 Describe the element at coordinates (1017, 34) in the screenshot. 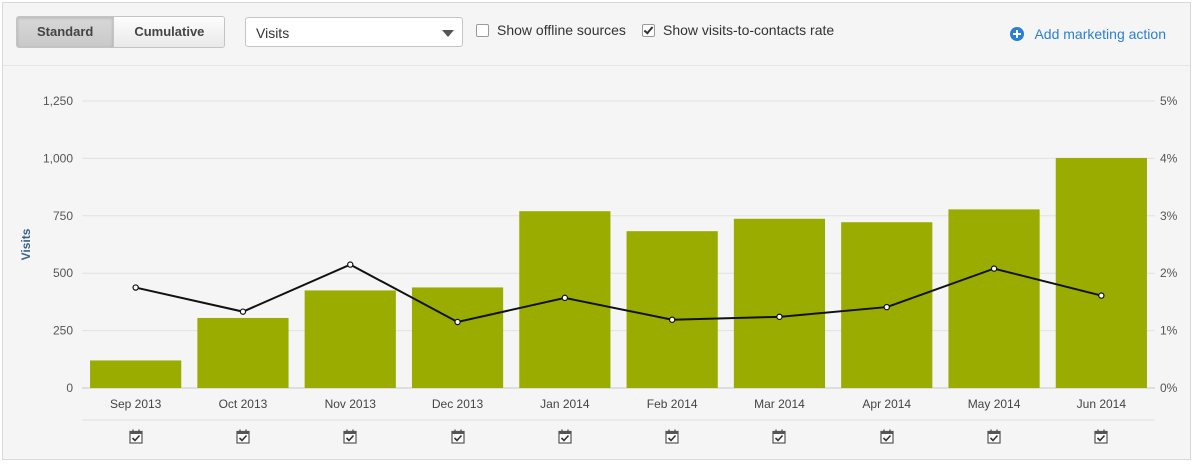

I see `plus-circle-icon` at that location.